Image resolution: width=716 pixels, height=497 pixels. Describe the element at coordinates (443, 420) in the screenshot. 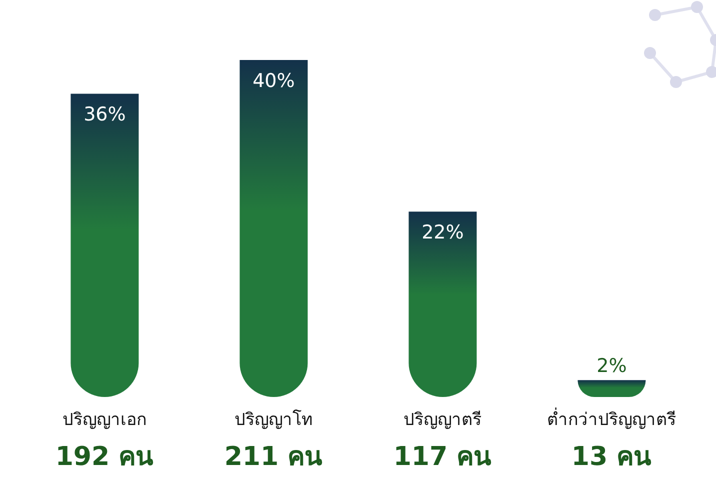

I see `x-tick-label: ปริญญาตรี` at that location.